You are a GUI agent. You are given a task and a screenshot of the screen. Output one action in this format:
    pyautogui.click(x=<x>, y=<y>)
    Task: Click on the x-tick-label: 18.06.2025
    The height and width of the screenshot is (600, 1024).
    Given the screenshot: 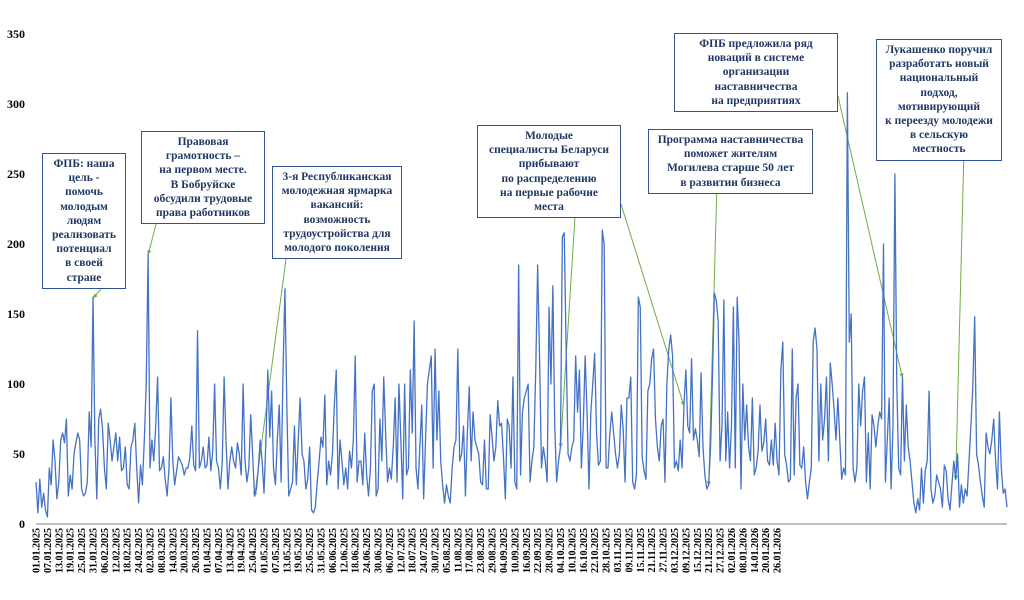 What is the action you would take?
    pyautogui.click(x=356, y=550)
    